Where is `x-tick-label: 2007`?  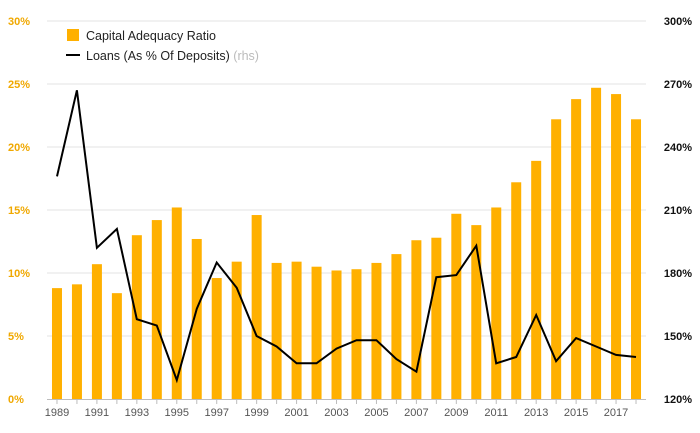 x-tick-label: 2007 is located at coordinates (416, 413).